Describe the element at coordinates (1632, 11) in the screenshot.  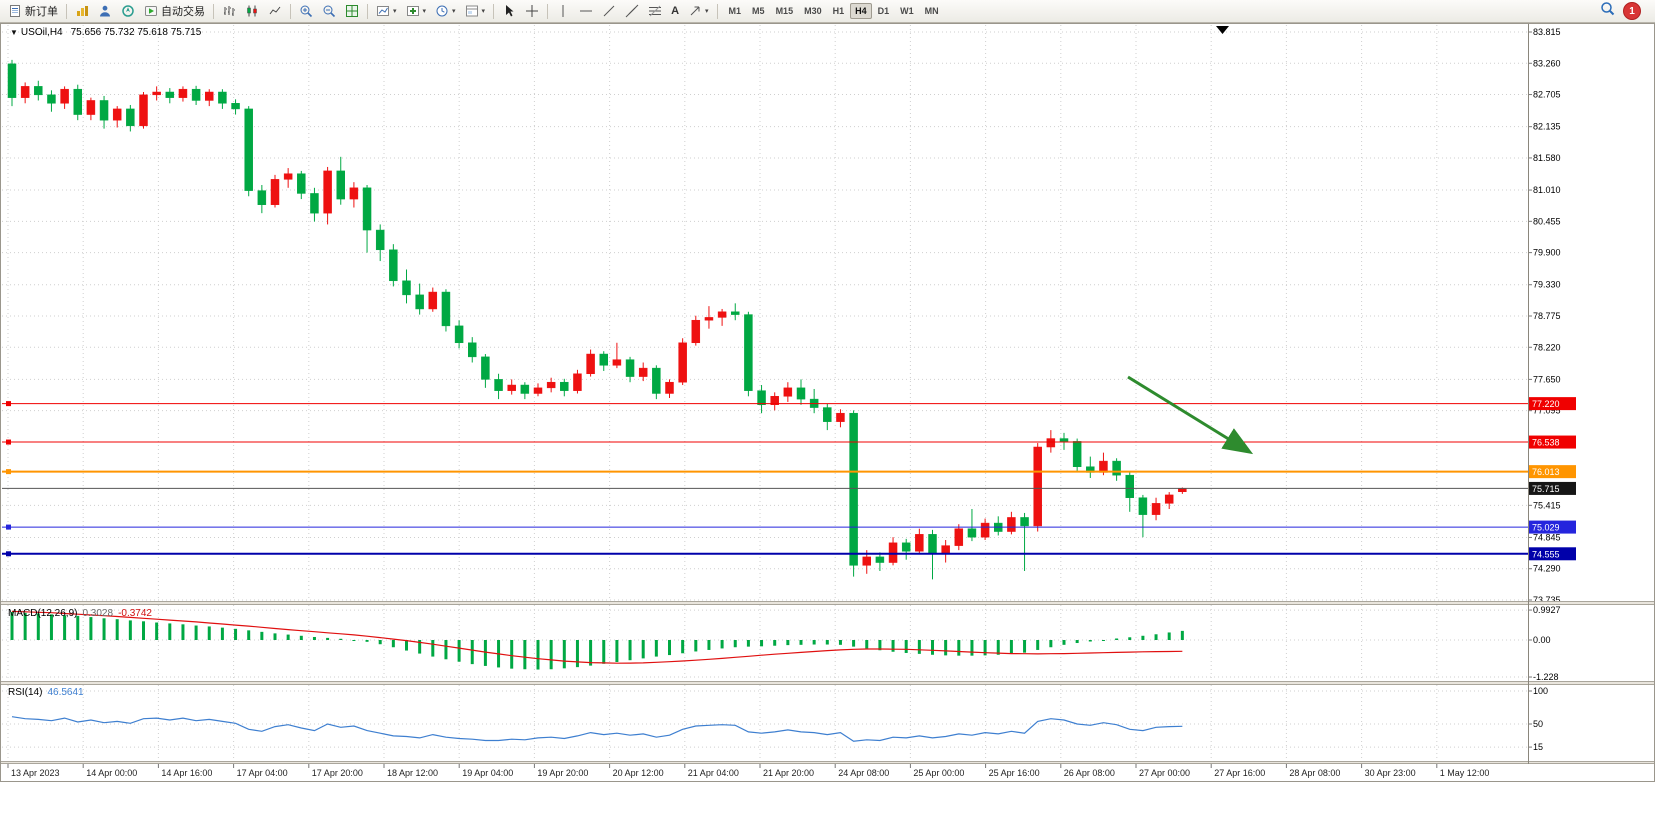
I see `notification-badge: 1` at that location.